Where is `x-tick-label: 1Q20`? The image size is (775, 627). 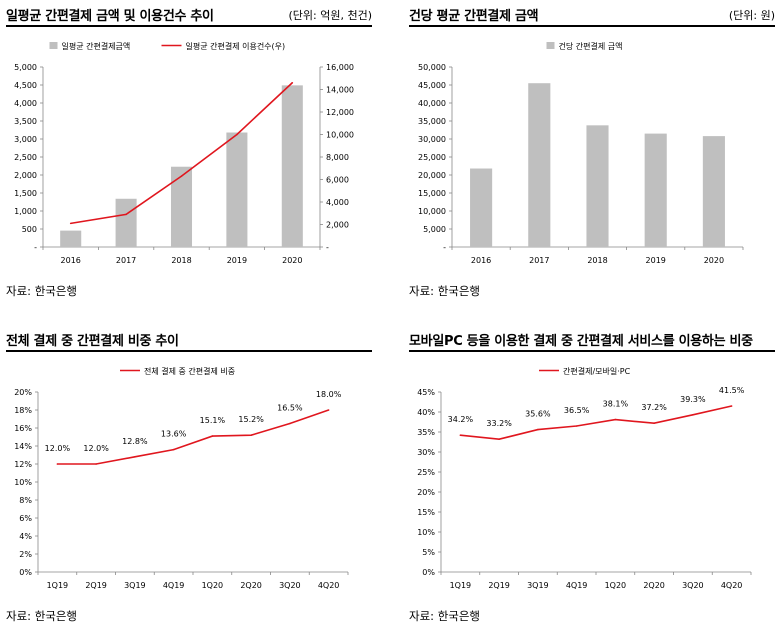 x-tick-label: 1Q20 is located at coordinates (213, 585).